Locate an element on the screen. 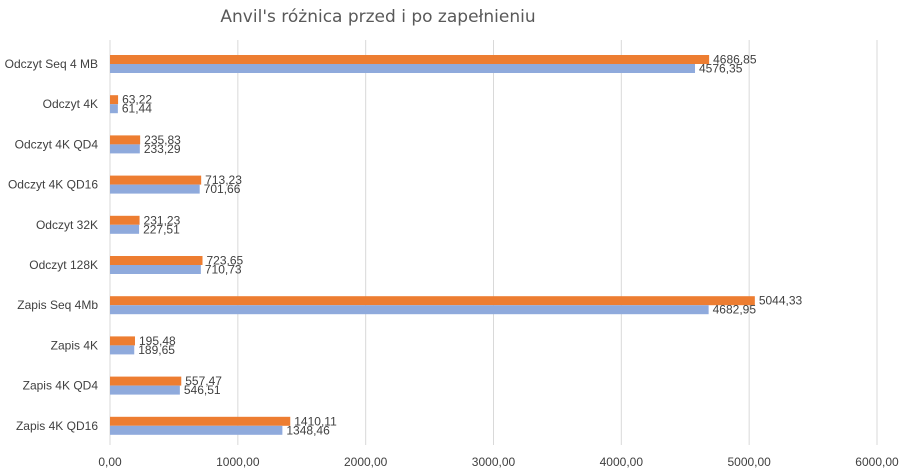  data-label: 195,48 is located at coordinates (157, 341).